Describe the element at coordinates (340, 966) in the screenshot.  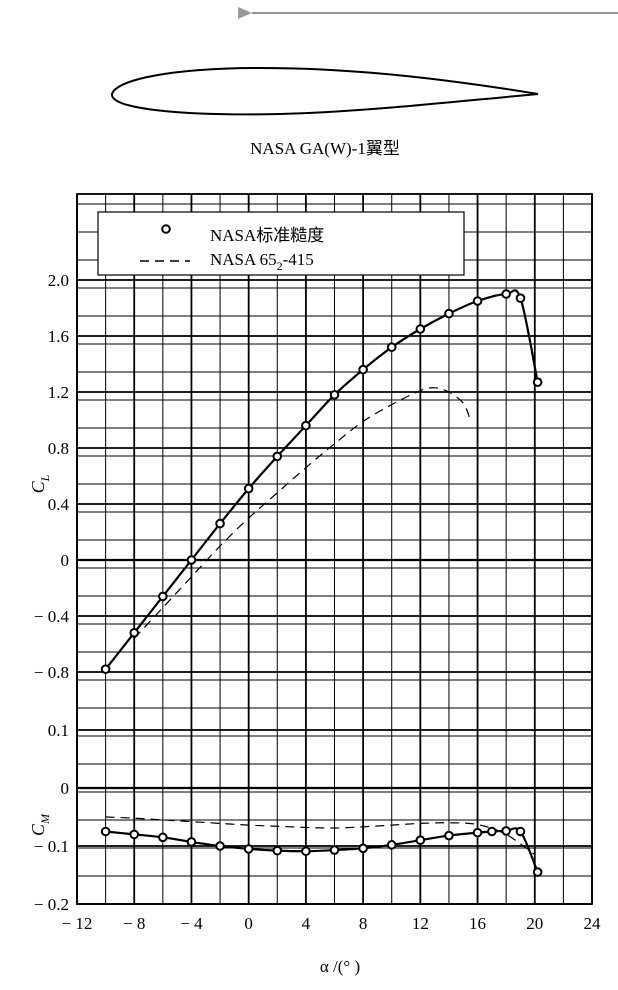
I see `x-axis-label: α /(° )` at that location.